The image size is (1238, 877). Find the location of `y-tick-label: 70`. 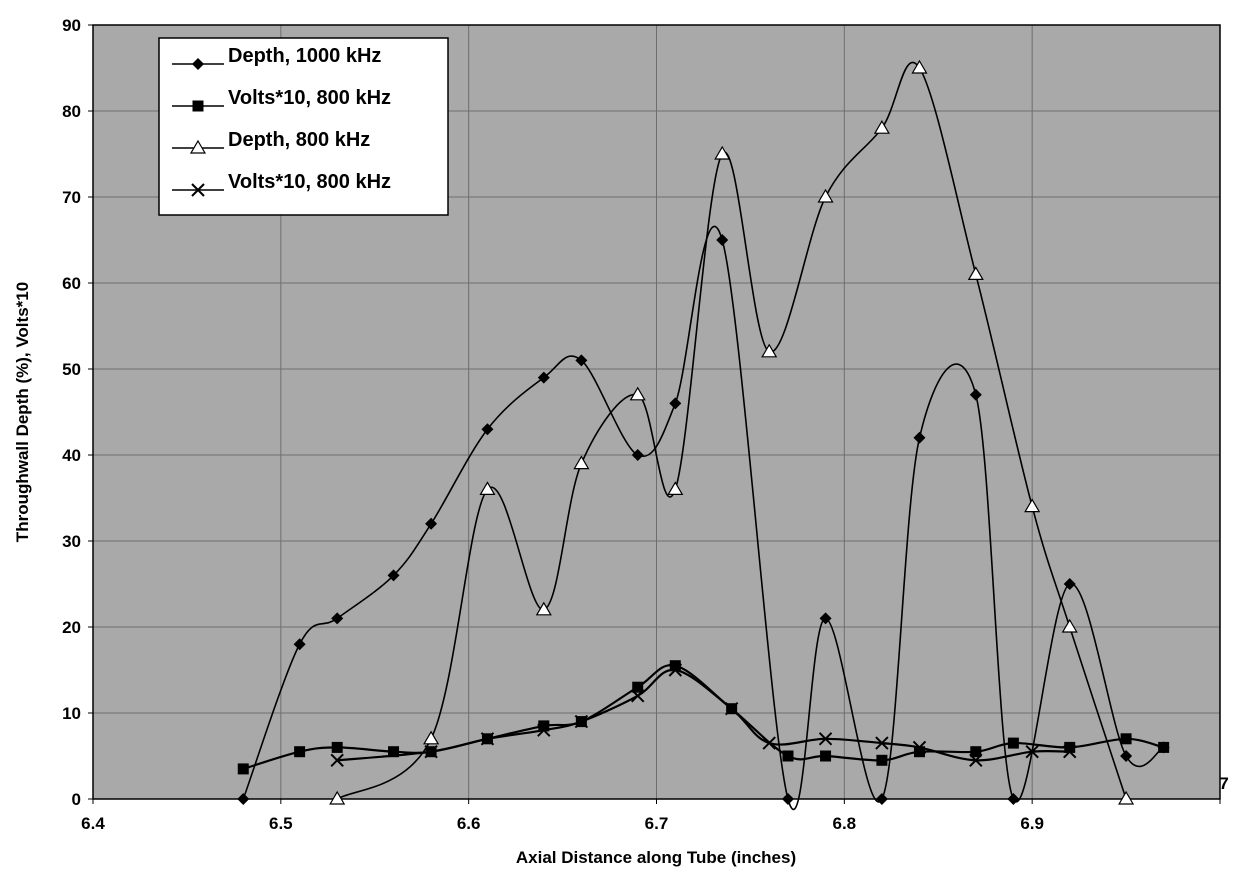

y-tick-label: 70 is located at coordinates (71, 197).